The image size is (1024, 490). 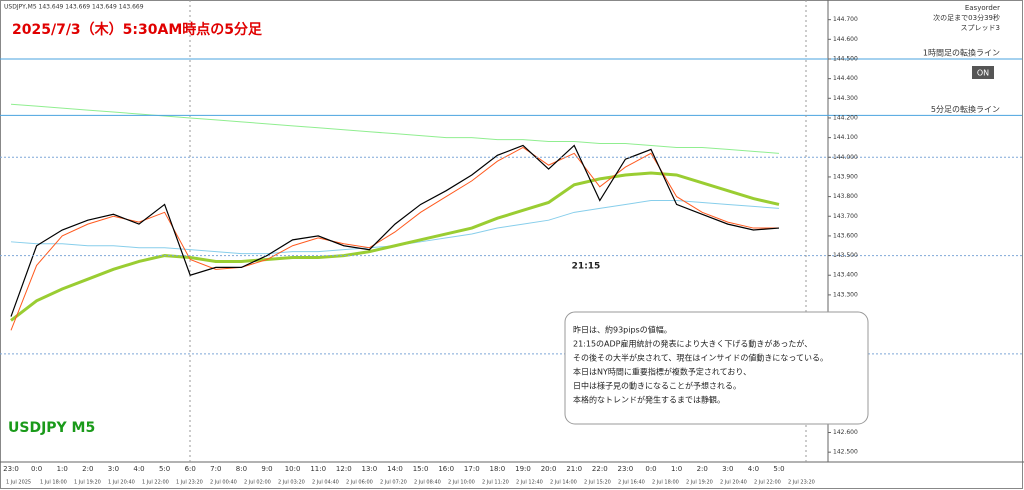 What do you see at coordinates (395, 128) in the screenshot?
I see `price-line` at bounding box center [395, 128].